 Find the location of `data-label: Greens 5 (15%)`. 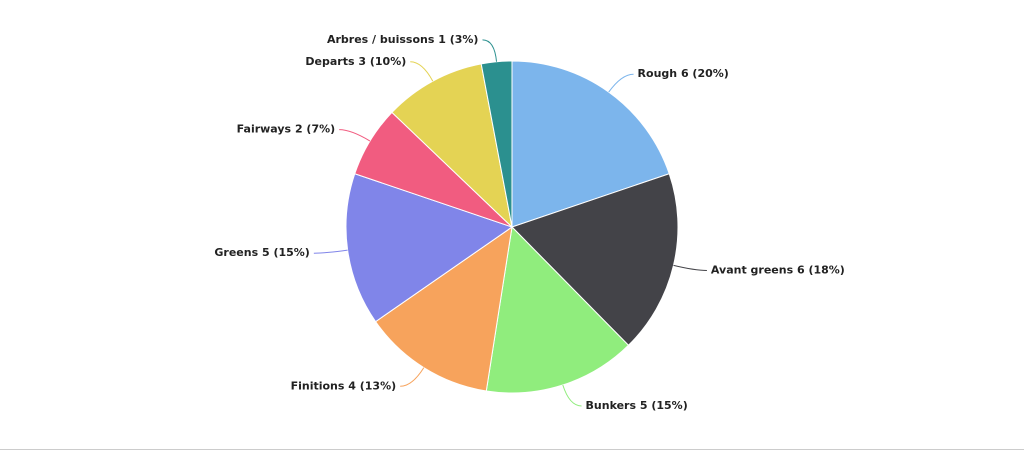

data-label: Greens 5 (15%) is located at coordinates (261, 252).